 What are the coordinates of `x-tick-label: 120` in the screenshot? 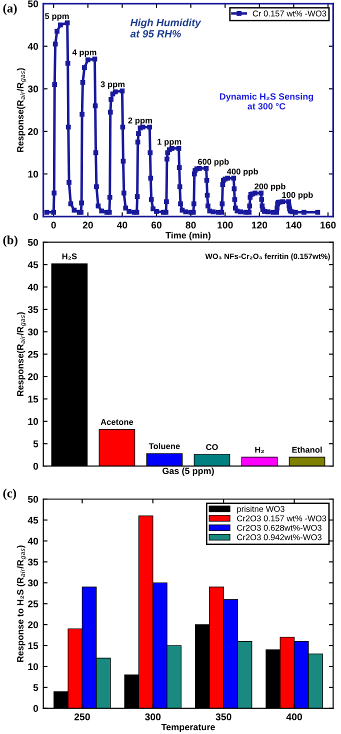 It's located at (260, 225).